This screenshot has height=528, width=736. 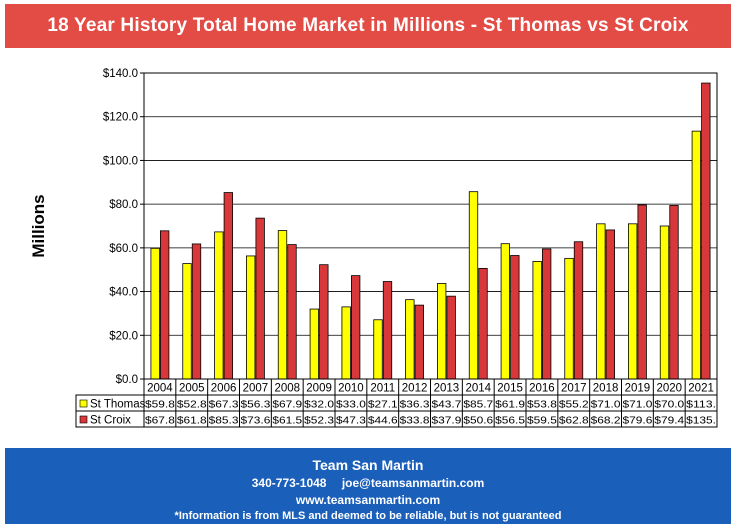 I want to click on y-tick-label: $140.0, so click(x=120, y=74).